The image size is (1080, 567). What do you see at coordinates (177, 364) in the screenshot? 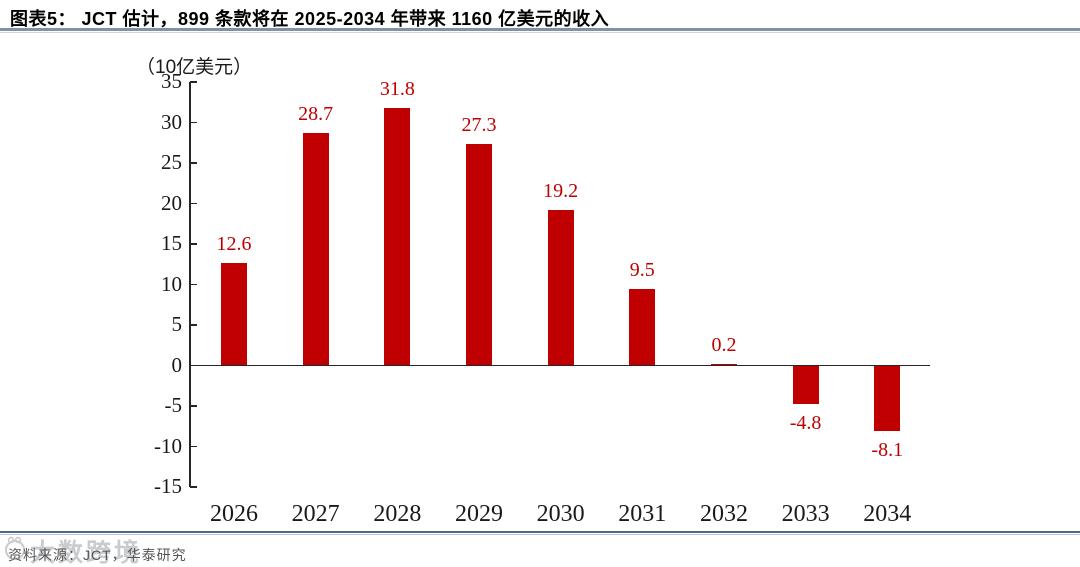
I see `y-tick-label: 0` at bounding box center [177, 364].